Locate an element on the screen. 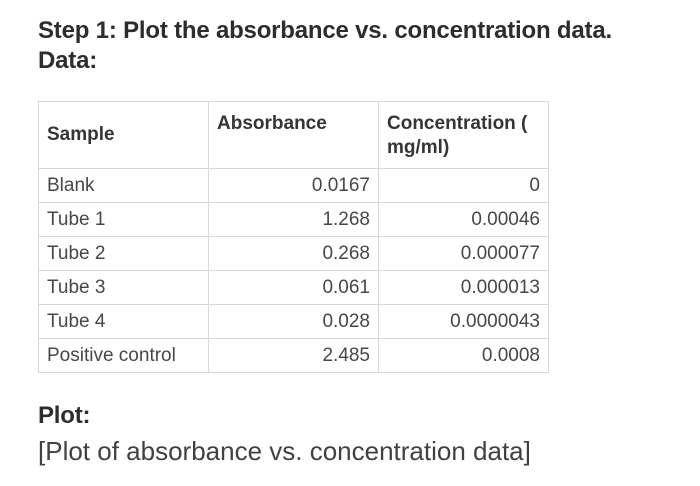 This screenshot has height=486, width=700. cell-sample: Tube 4 is located at coordinates (123, 321).